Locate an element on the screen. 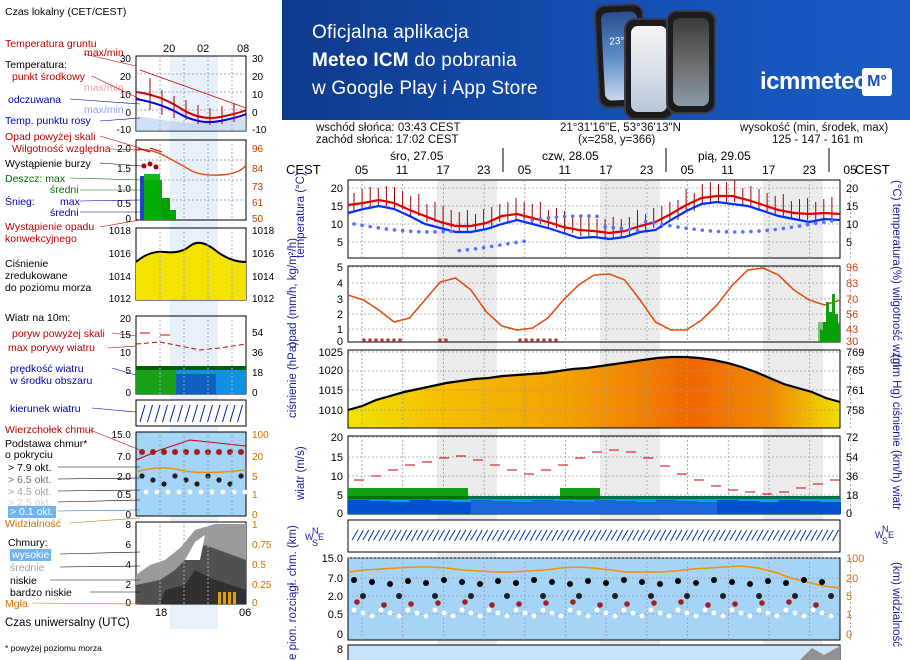 The width and height of the screenshot is (910, 660). lc-r1: 20 is located at coordinates (258, 457).